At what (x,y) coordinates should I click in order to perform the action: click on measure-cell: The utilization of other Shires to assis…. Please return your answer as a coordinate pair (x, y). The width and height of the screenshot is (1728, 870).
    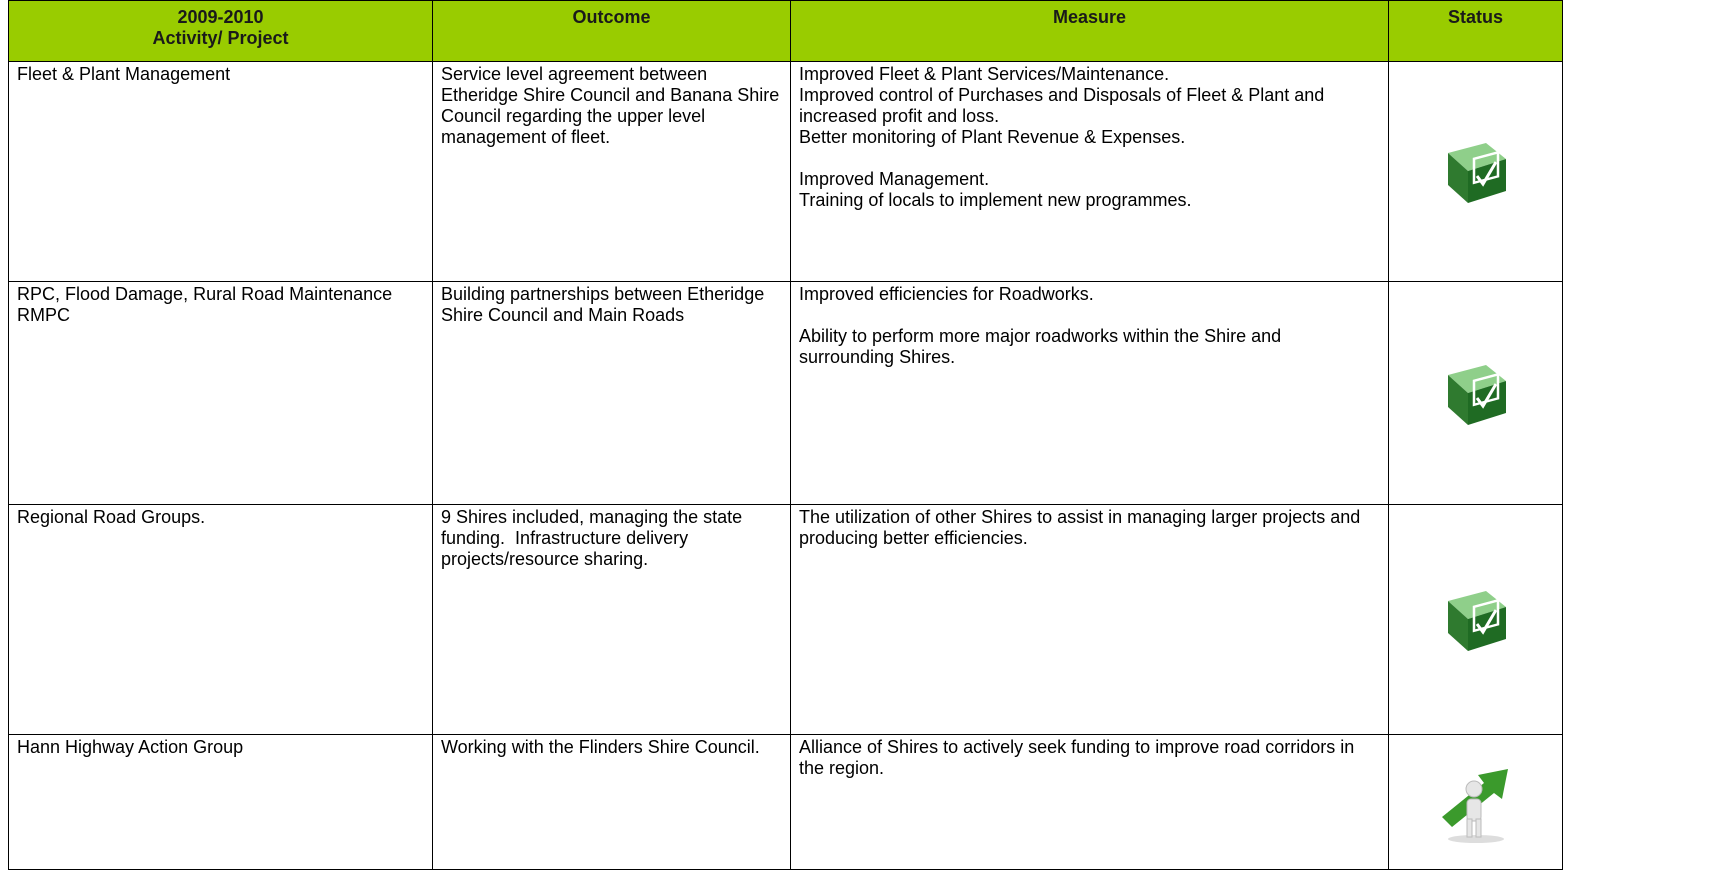
    Looking at the image, I should click on (1089, 619).